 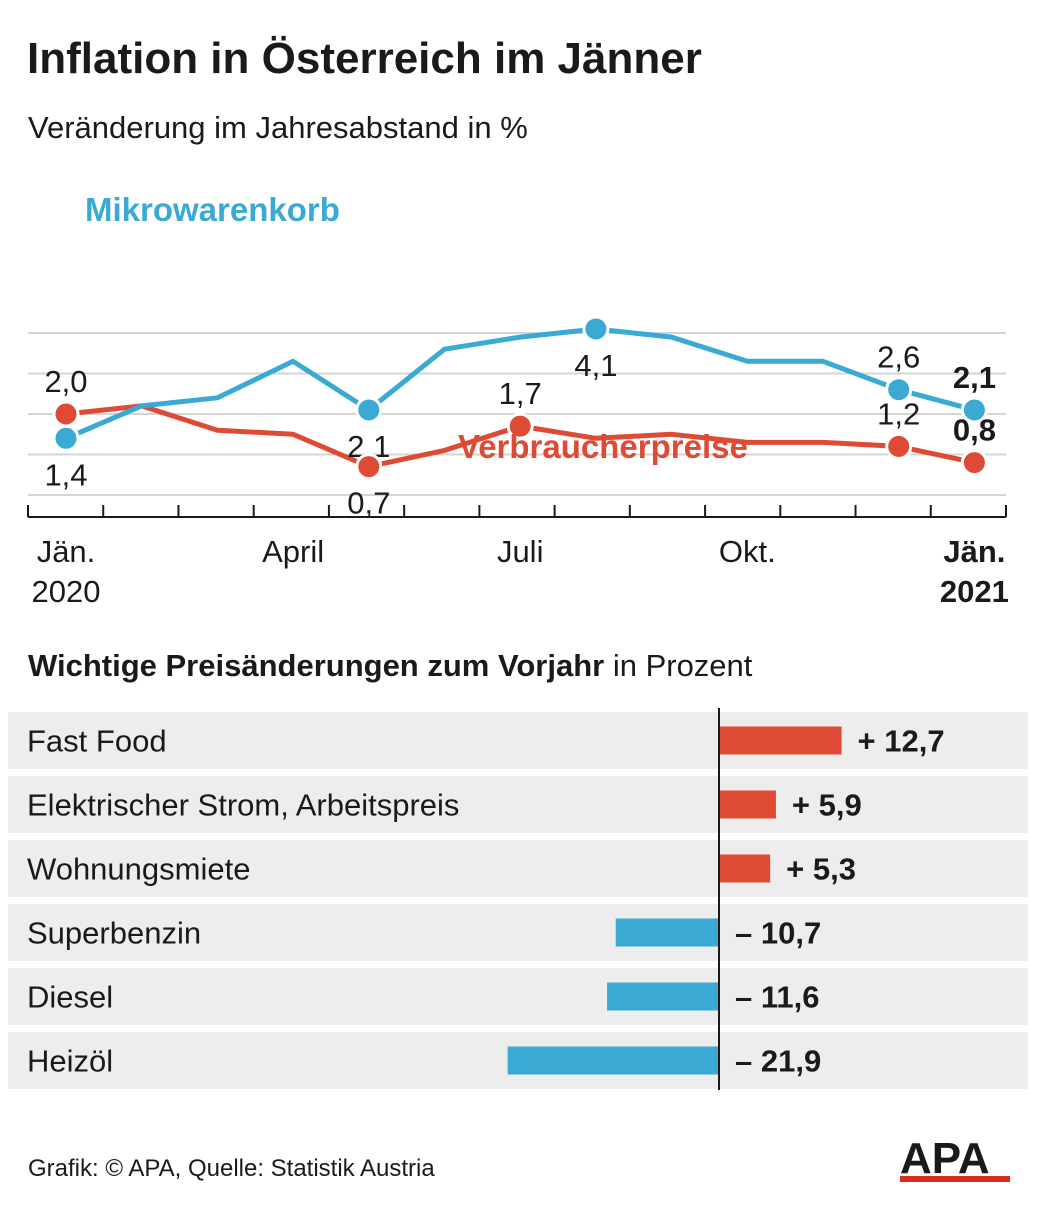 I want to click on apa-logo-bar, so click(x=955, y=1179).